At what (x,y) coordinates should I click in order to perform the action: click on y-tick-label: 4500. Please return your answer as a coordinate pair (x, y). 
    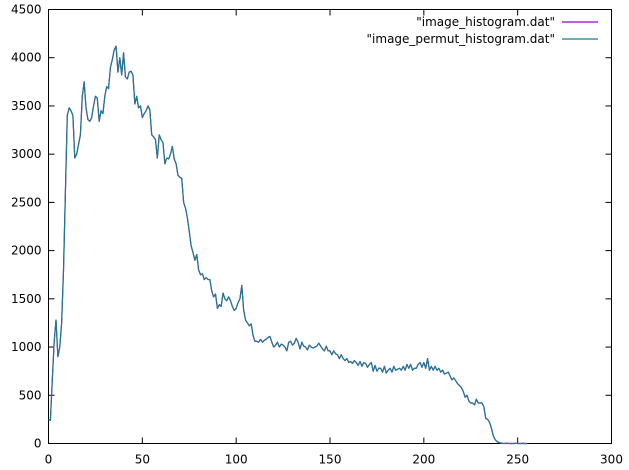
    Looking at the image, I should click on (26, 10).